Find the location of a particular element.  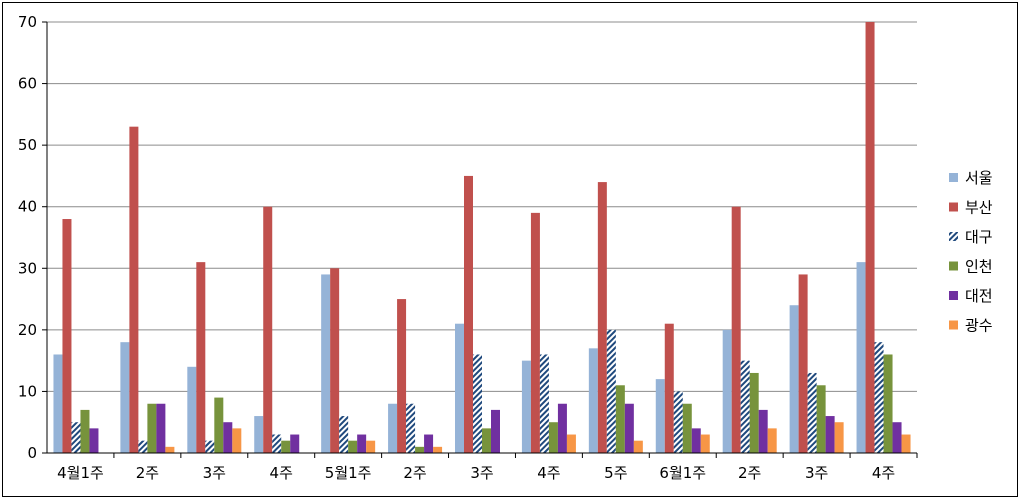

y-tick-label: 30 is located at coordinates (27, 268).